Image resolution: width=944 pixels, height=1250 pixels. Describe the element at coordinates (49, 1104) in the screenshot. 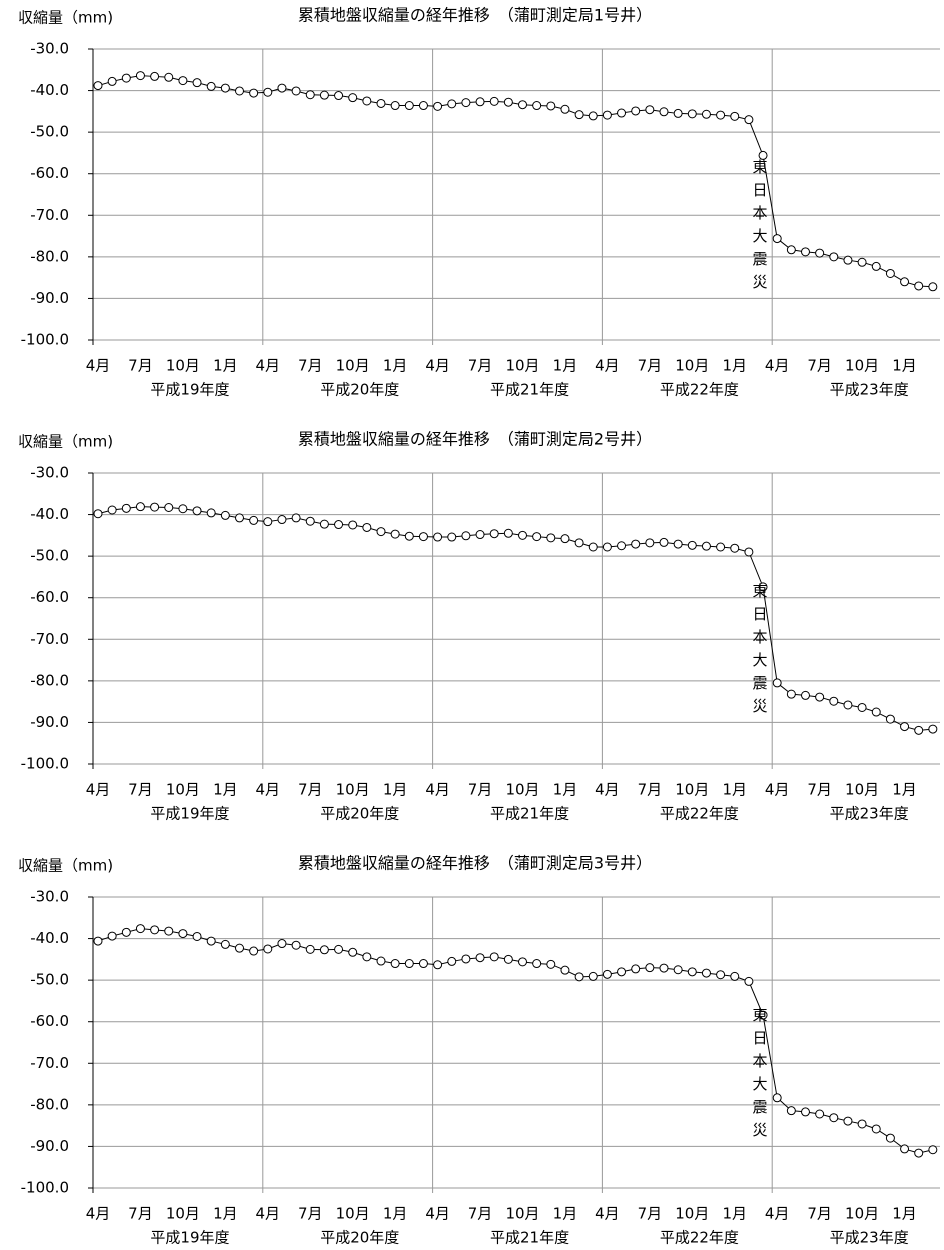

I see `y-tick-label: -80.0` at that location.